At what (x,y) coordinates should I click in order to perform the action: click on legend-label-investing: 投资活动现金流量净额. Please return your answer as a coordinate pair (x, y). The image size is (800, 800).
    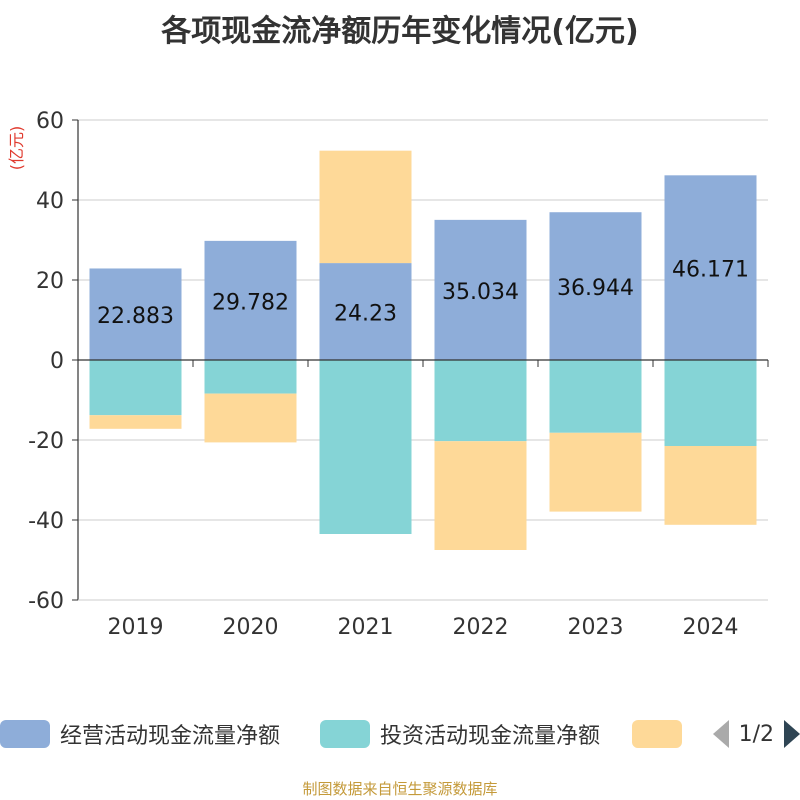
    Looking at the image, I should click on (490, 736).